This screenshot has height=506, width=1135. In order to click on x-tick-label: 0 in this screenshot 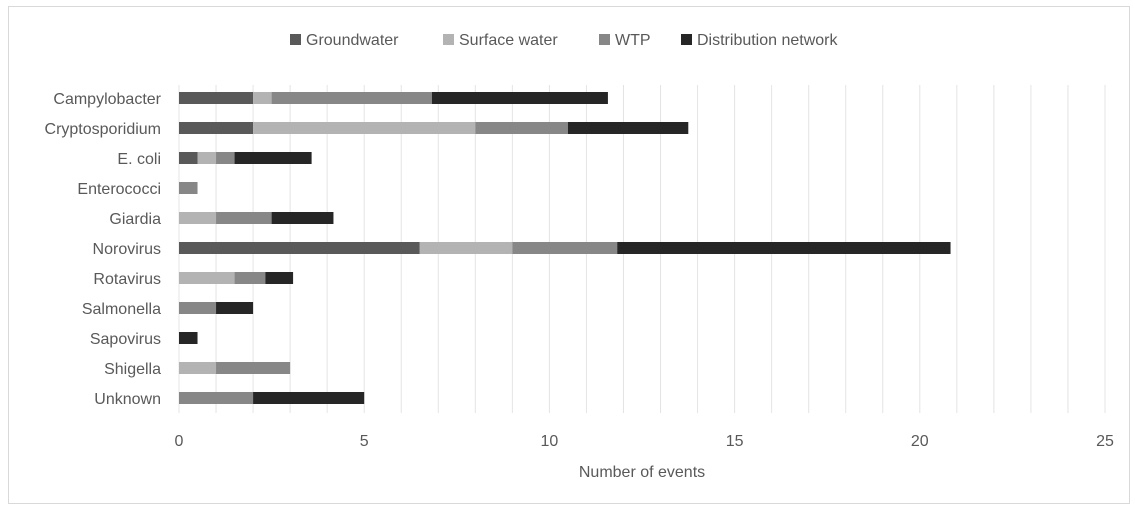, I will do `click(179, 441)`.